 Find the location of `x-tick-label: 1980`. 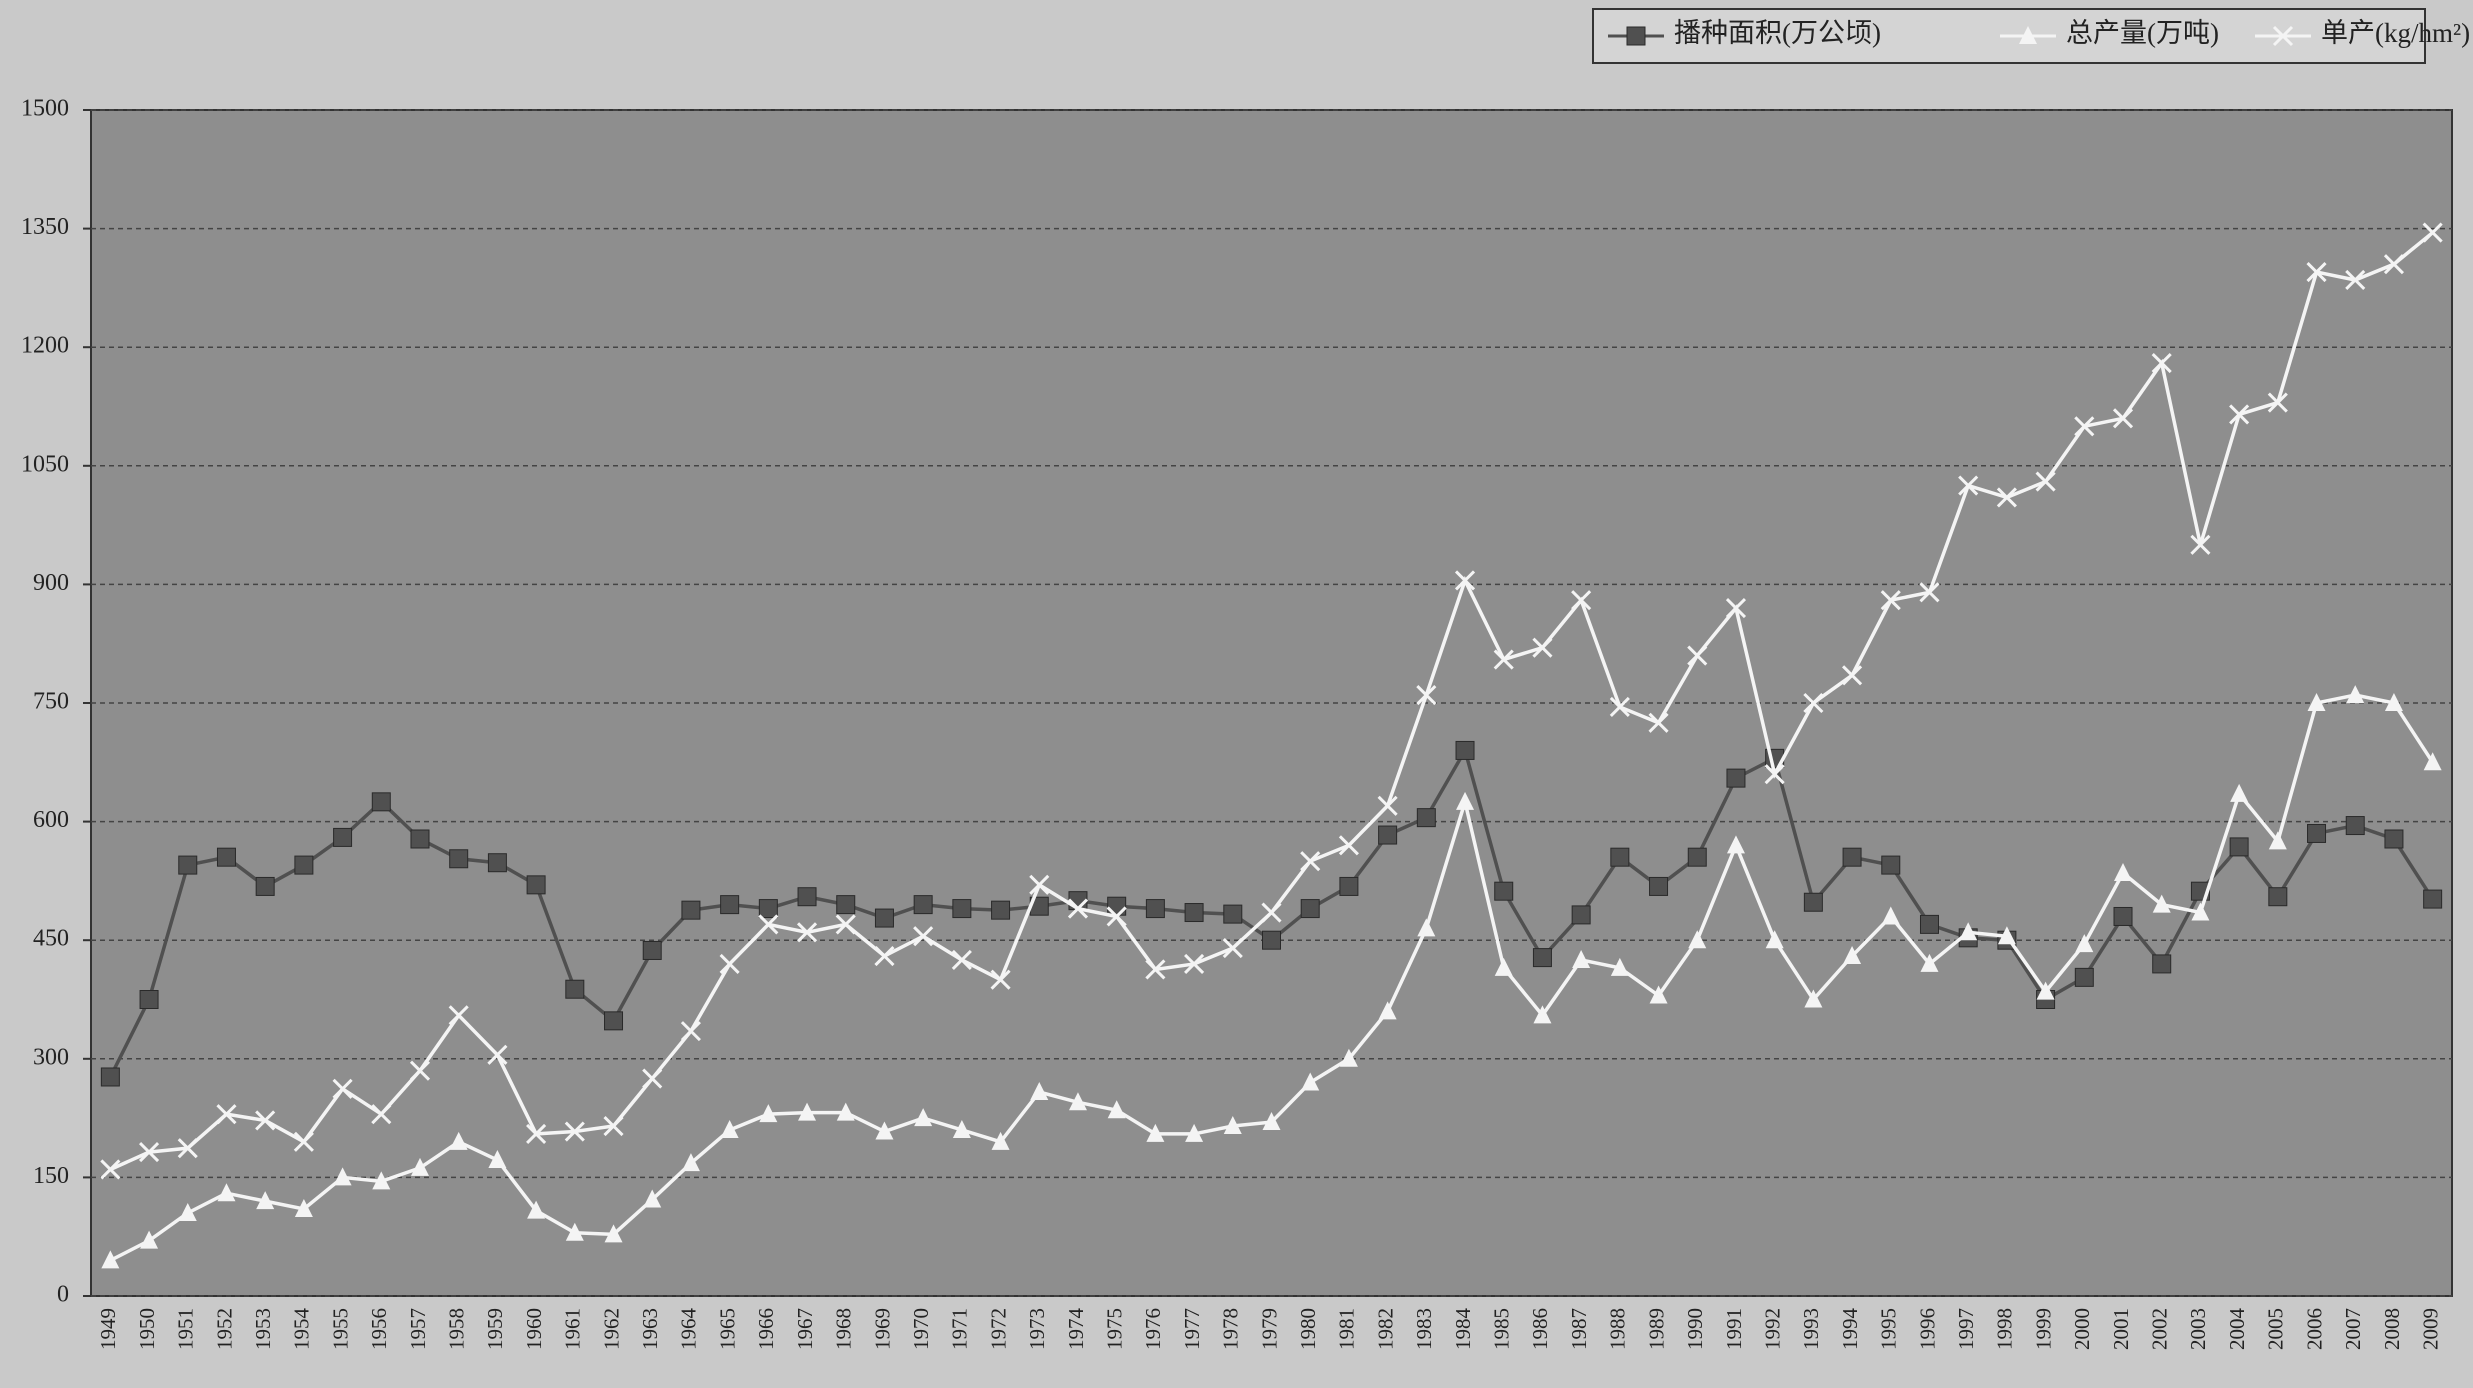

x-tick-label: 1980 is located at coordinates (1308, 1329).